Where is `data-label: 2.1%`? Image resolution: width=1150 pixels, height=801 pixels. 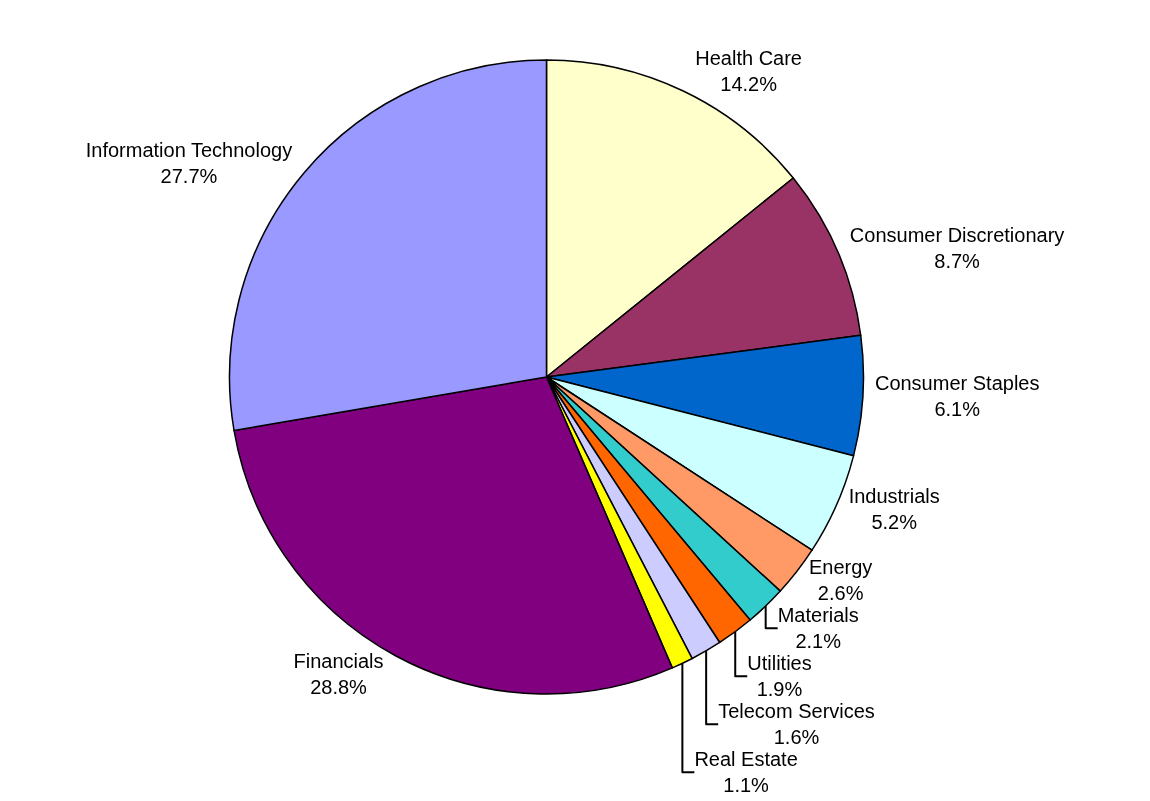 data-label: 2.1% is located at coordinates (818, 641).